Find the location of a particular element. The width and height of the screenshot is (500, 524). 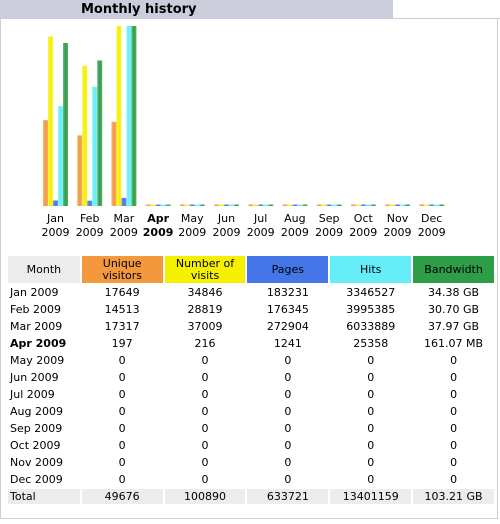

bar-pages-oct-2009 is located at coordinates (363, 205).